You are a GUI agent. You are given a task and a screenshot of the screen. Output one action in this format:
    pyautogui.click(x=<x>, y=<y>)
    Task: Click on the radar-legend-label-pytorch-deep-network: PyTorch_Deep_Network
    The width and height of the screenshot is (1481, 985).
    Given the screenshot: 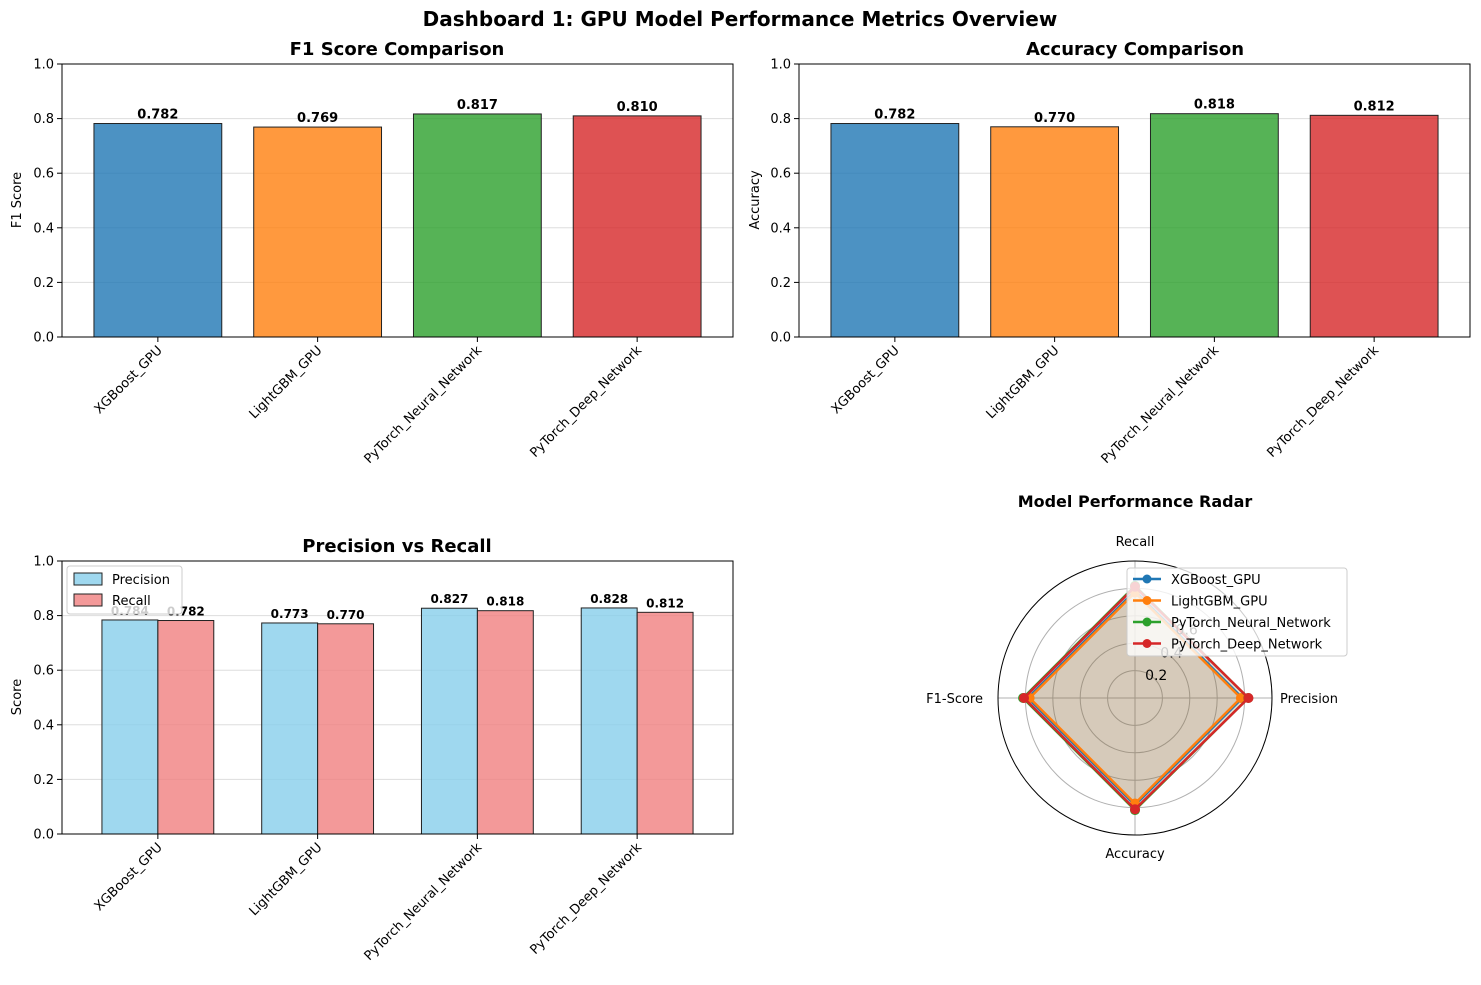 What is the action you would take?
    pyautogui.click(x=1247, y=645)
    